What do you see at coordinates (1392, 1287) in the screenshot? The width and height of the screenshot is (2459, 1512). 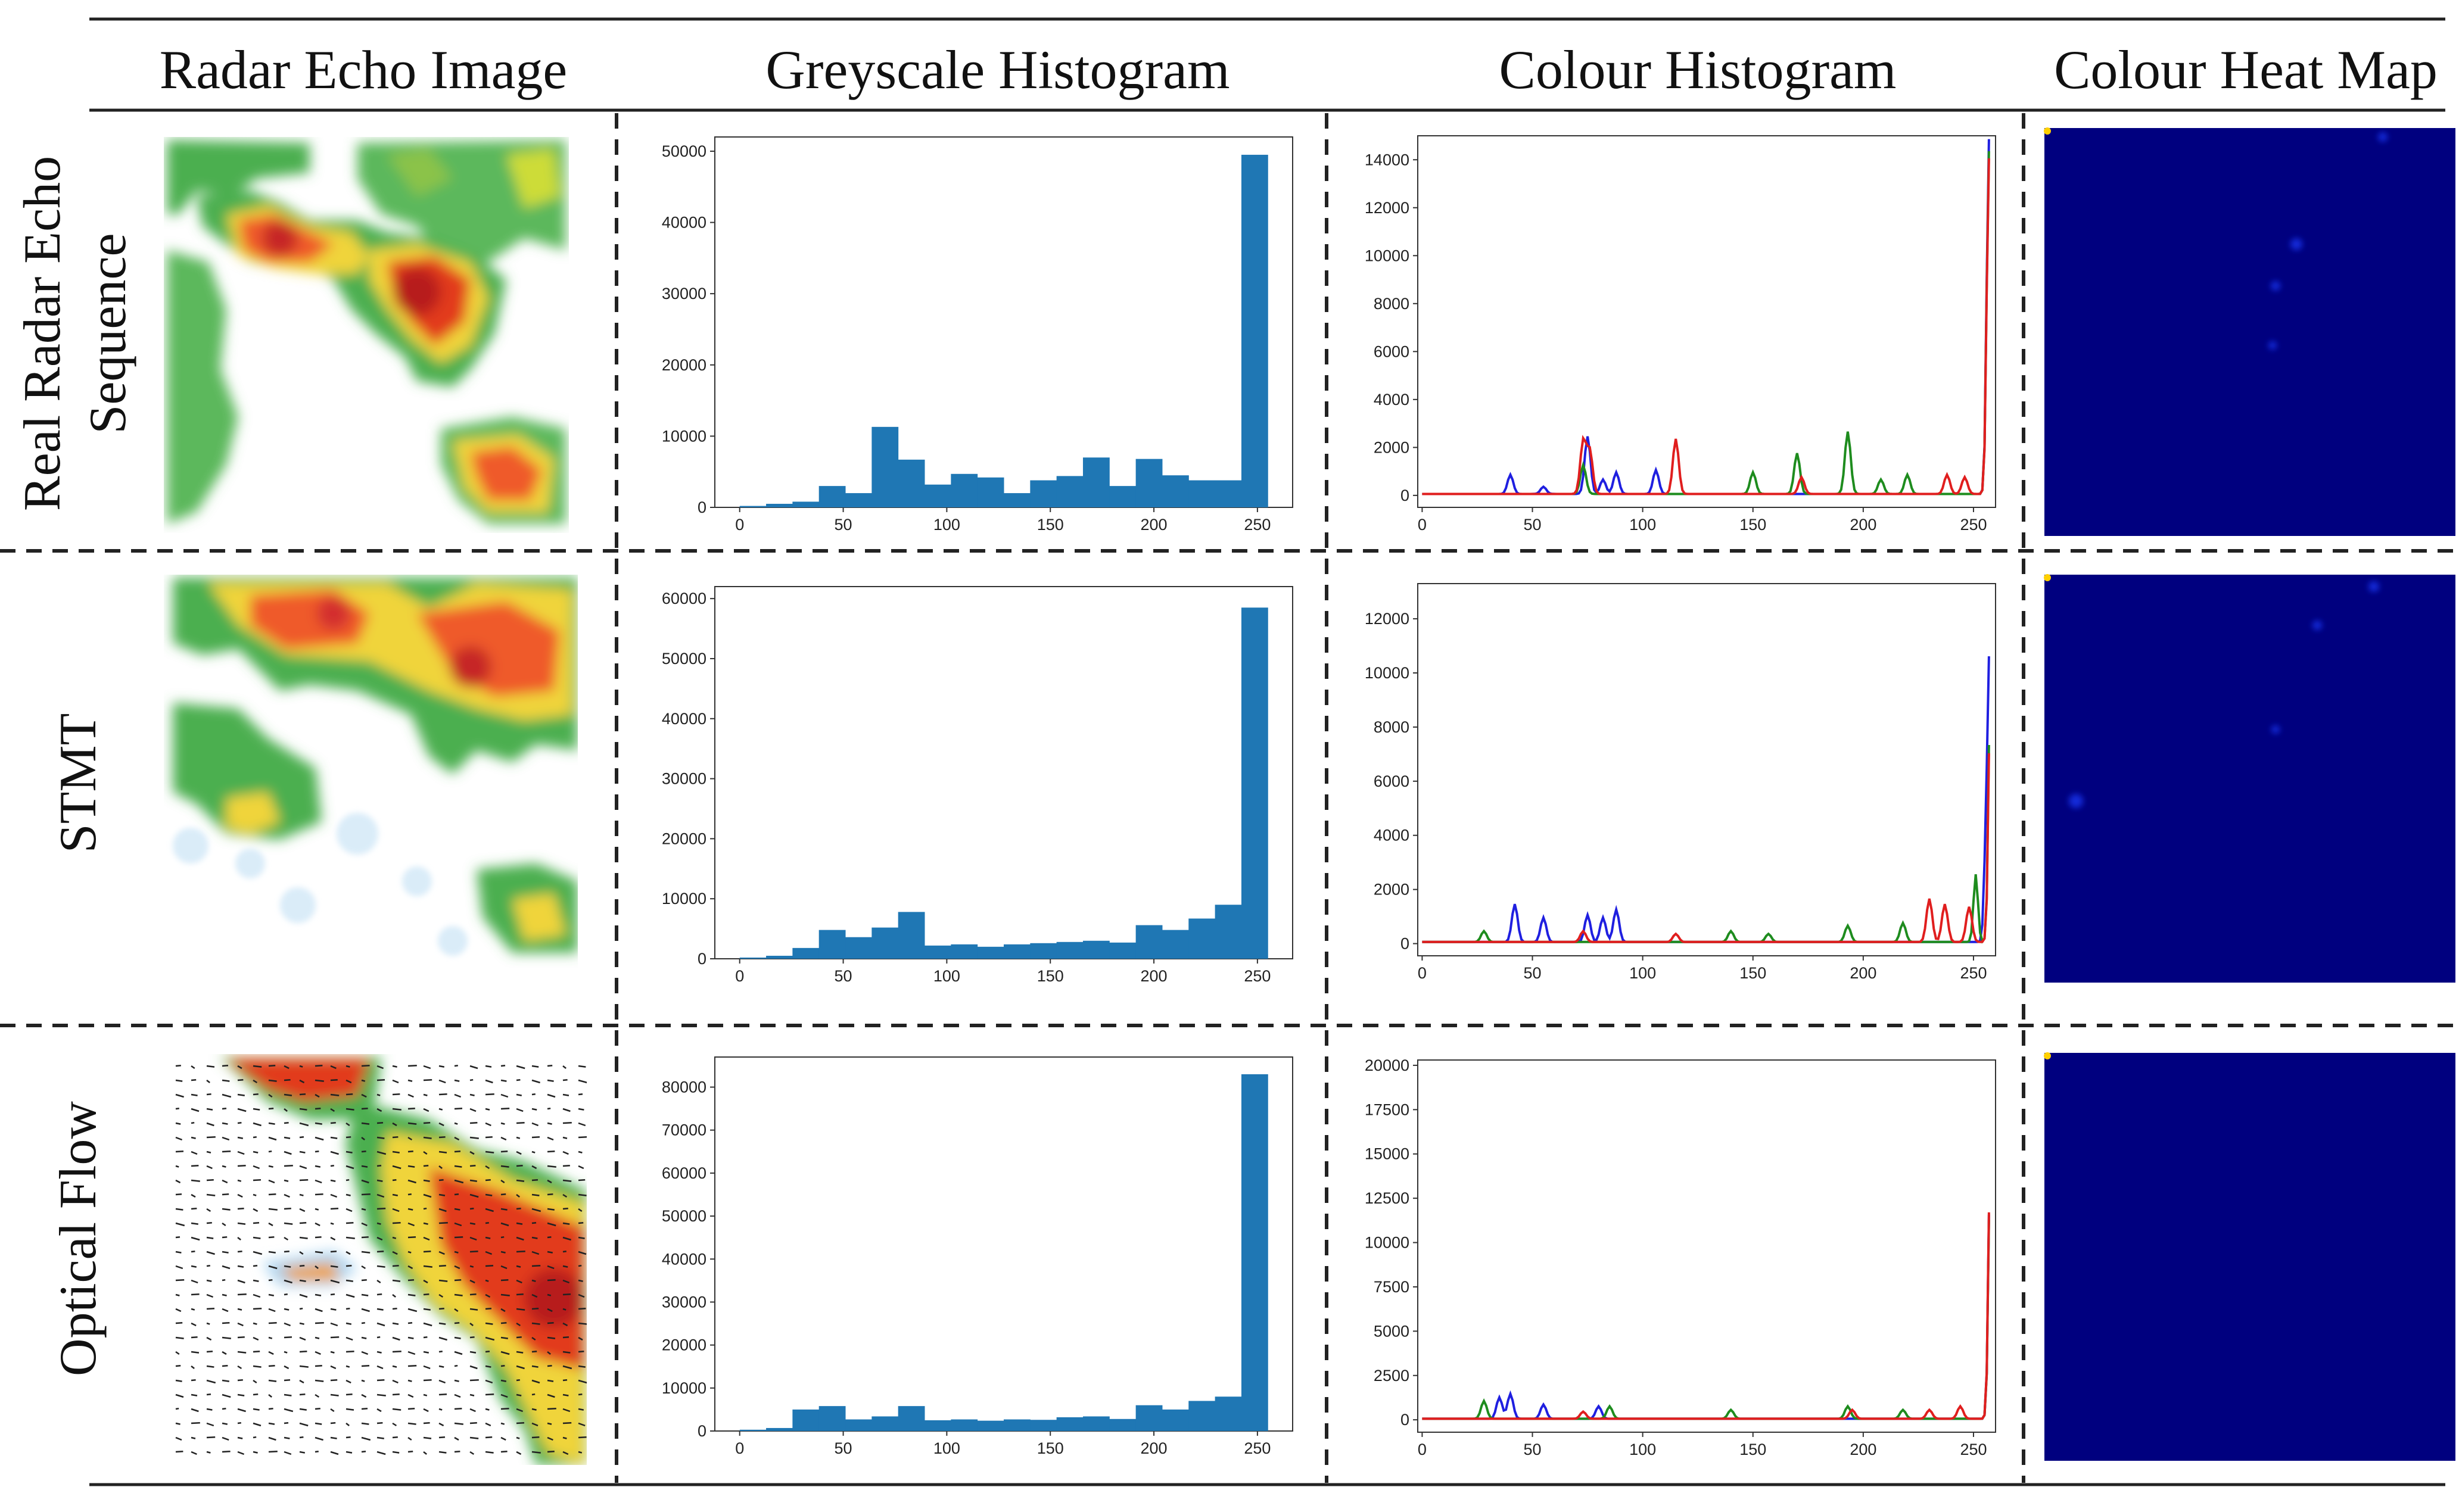 I see `y-tick-label: 7500` at bounding box center [1392, 1287].